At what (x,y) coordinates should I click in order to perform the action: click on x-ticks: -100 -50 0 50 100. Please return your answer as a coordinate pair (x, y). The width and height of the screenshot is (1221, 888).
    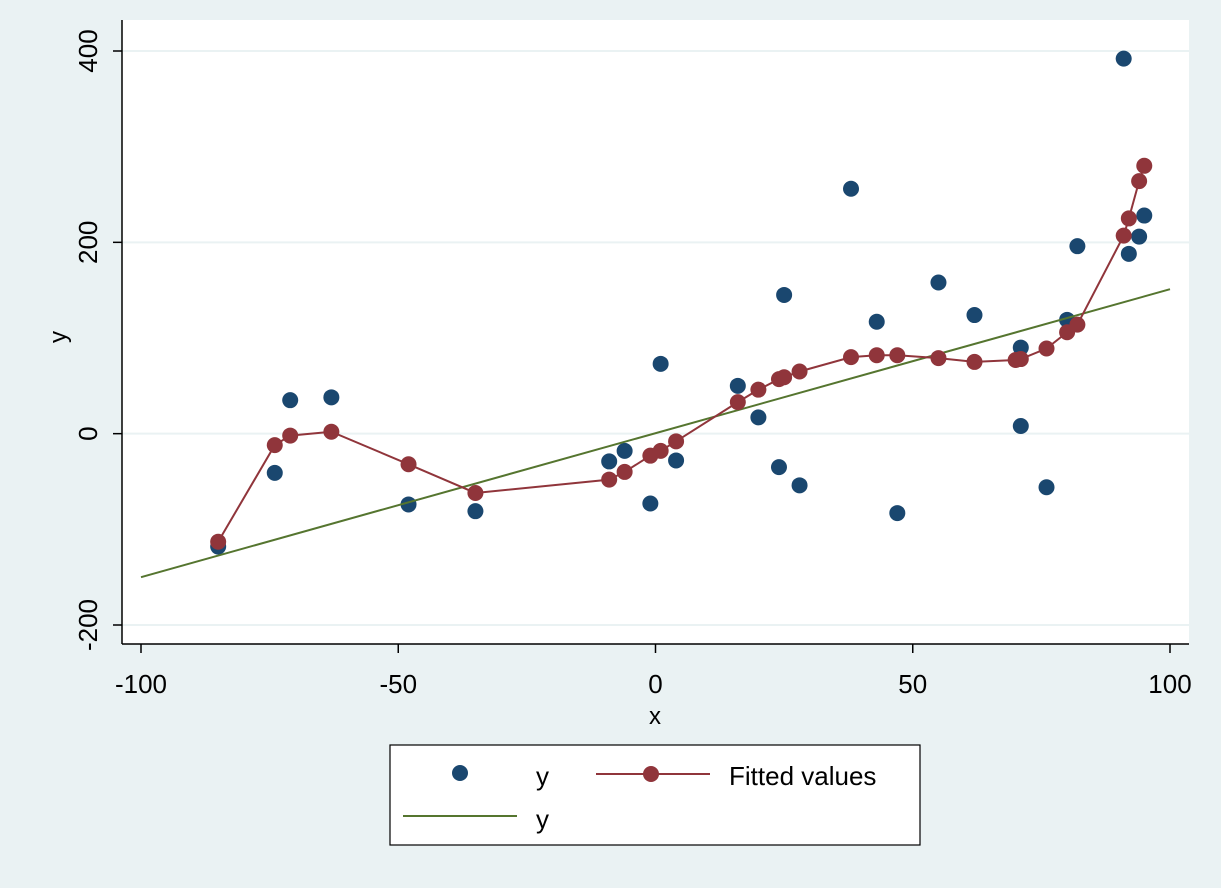
    Looking at the image, I should click on (653, 671).